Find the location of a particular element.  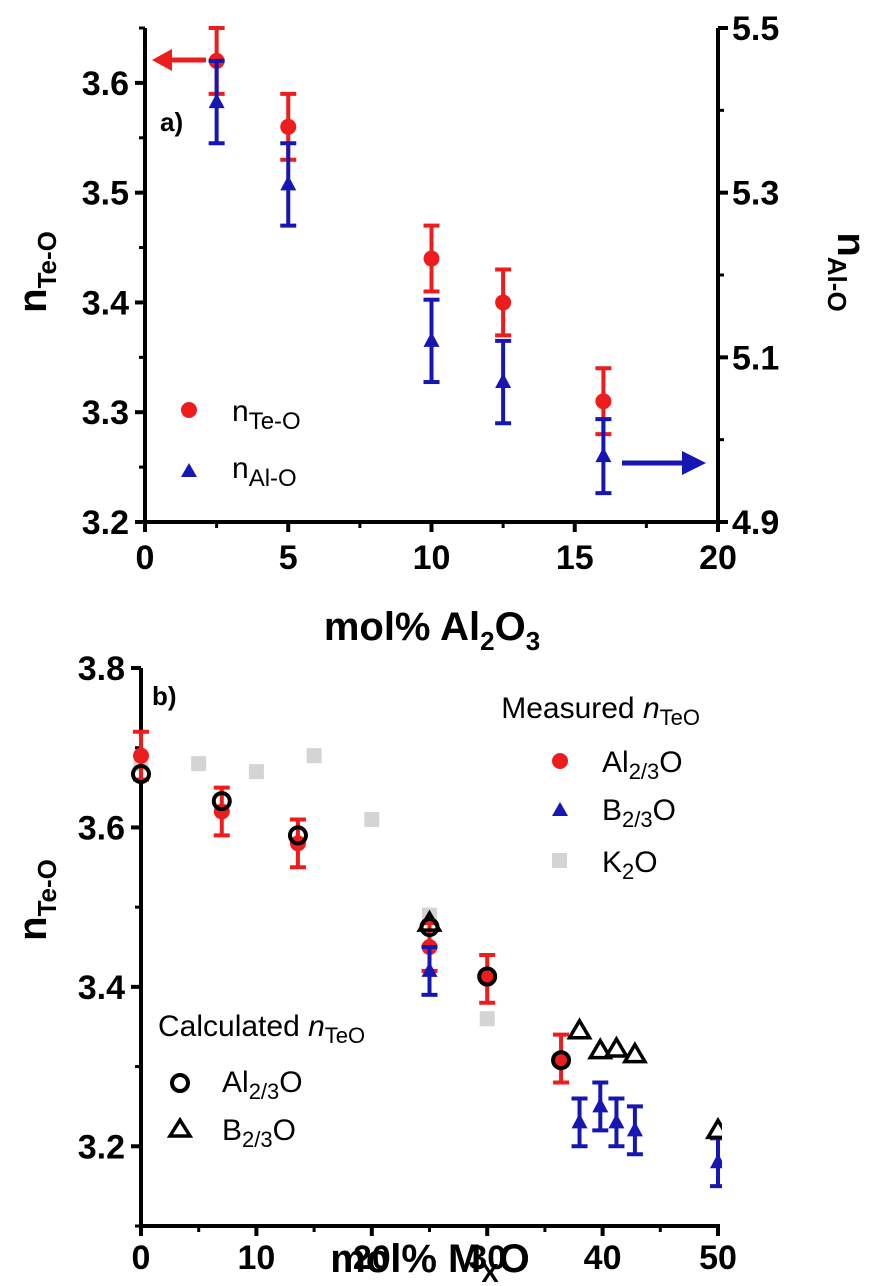

legend-marker-al23o-measured is located at coordinates (560, 761).